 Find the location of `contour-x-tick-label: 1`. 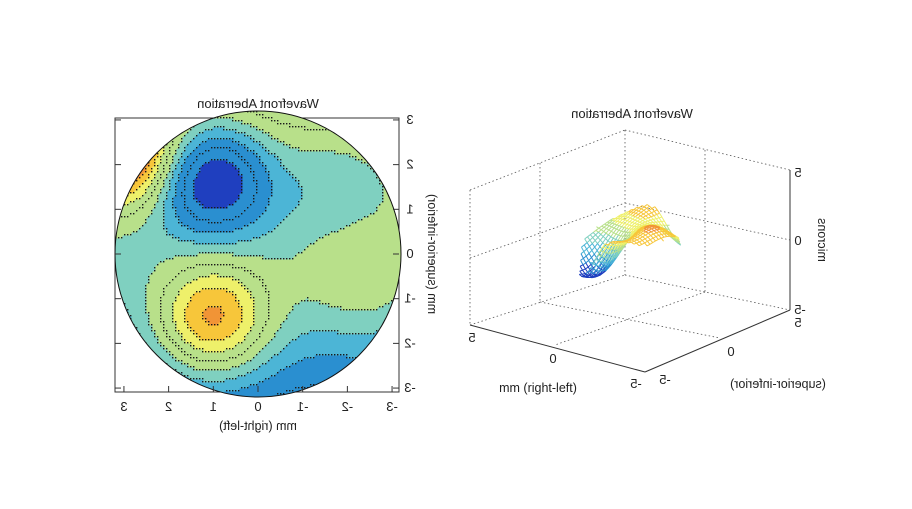

contour-x-tick-label: 1 is located at coordinates (213, 406).